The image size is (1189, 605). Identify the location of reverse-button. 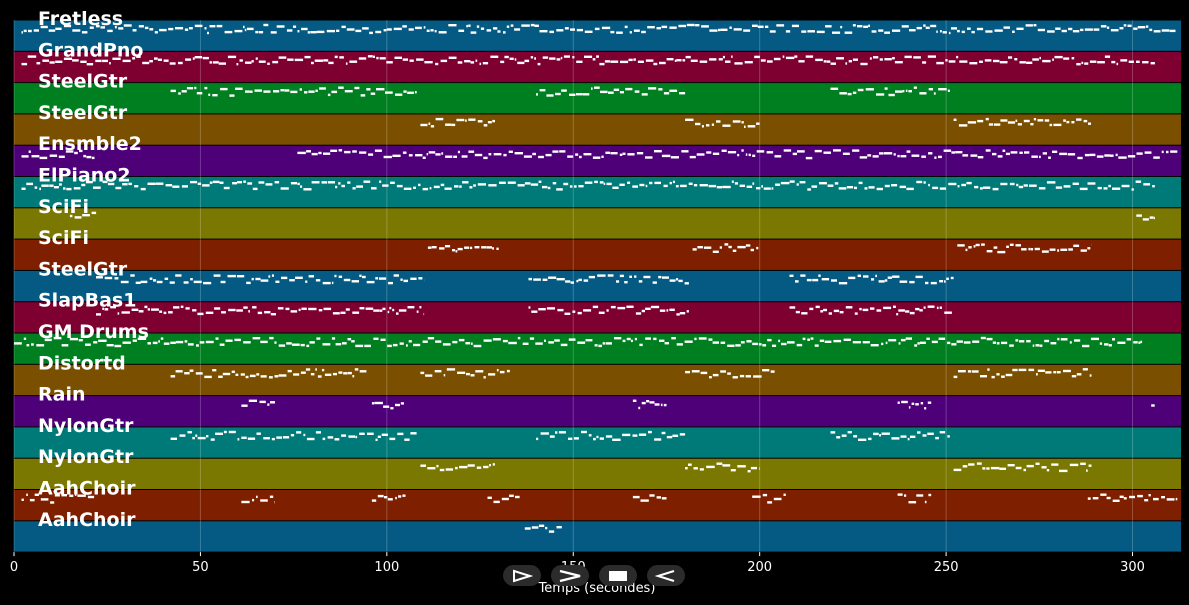
(666, 575).